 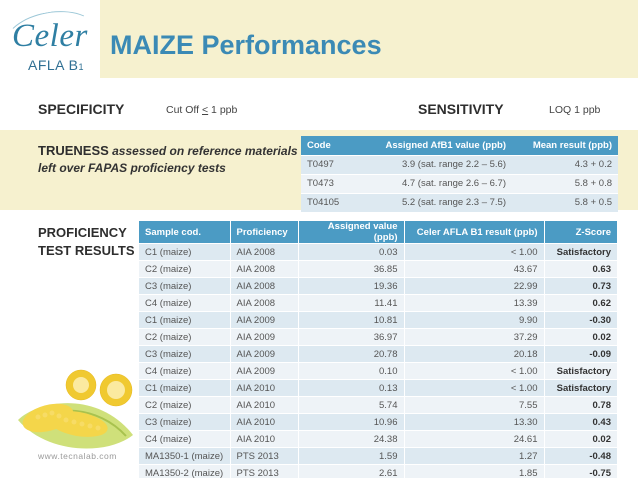 What do you see at coordinates (202, 110) in the screenshot?
I see `specificity-value: Cut Off < 1 ppb` at bounding box center [202, 110].